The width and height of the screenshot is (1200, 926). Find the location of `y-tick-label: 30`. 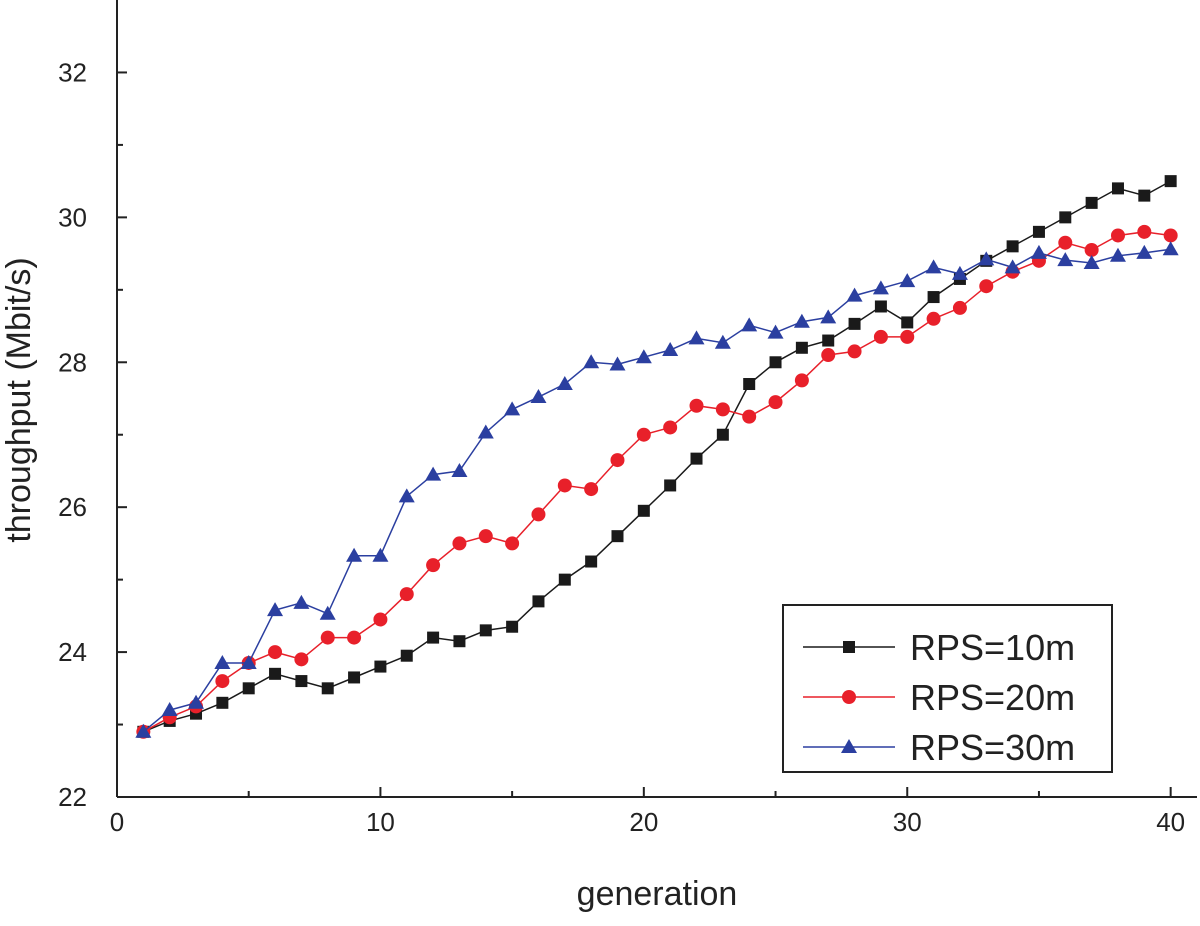

y-tick-label: 30 is located at coordinates (72, 217).